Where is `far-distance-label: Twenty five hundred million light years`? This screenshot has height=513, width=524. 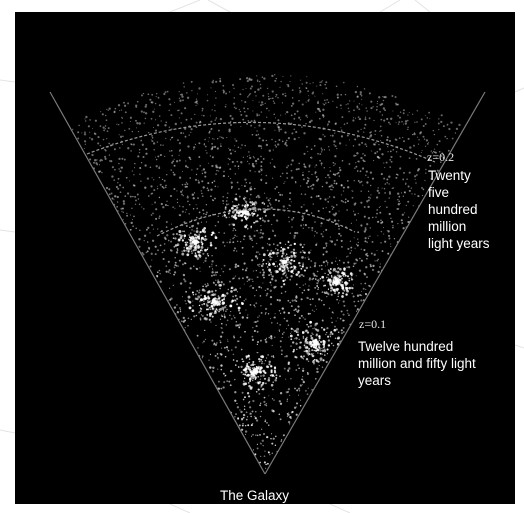
far-distance-label: Twenty five hundred million light years is located at coordinates (459, 209).